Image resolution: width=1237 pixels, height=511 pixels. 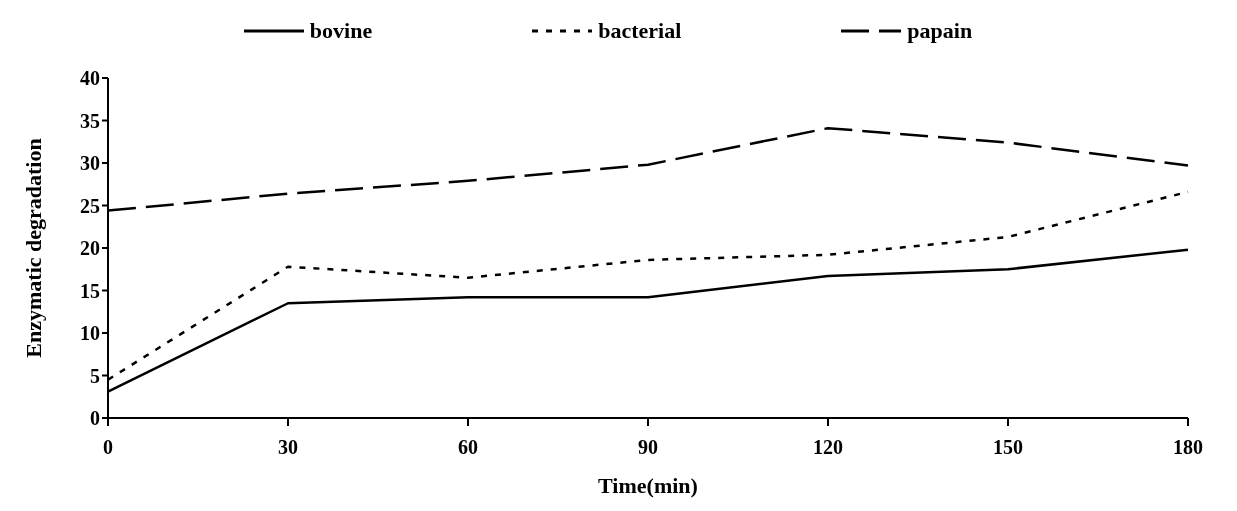 I want to click on legend-label: bovine, so click(x=341, y=31).